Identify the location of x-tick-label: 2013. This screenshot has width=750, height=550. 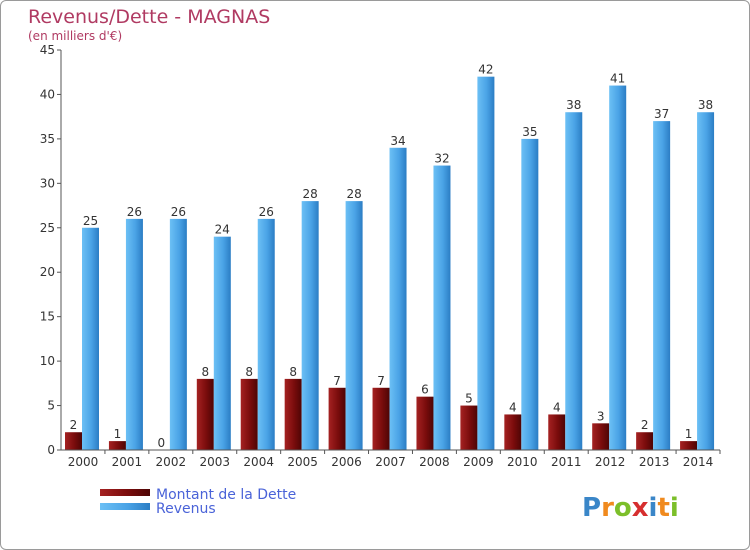
(654, 462).